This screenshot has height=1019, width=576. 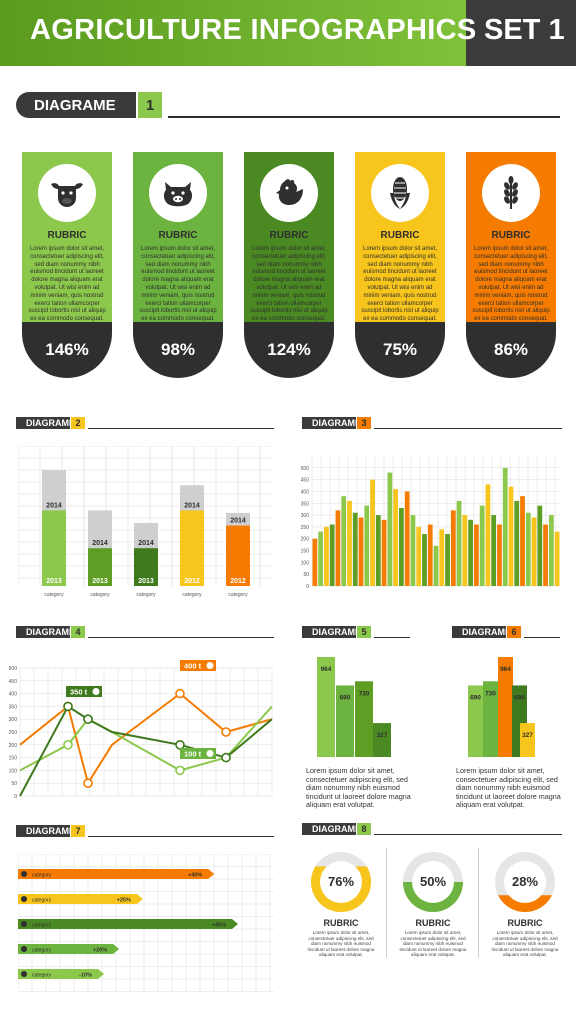 I want to click on section-number-8: 8, so click(x=364, y=829).